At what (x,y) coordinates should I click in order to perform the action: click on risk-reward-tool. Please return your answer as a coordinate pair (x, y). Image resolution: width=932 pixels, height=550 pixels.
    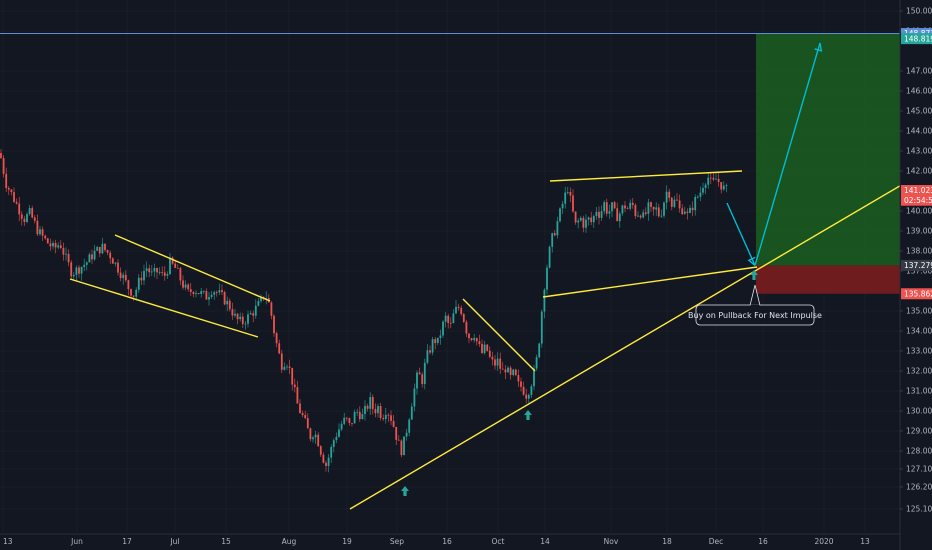
    Looking at the image, I should click on (828, 163).